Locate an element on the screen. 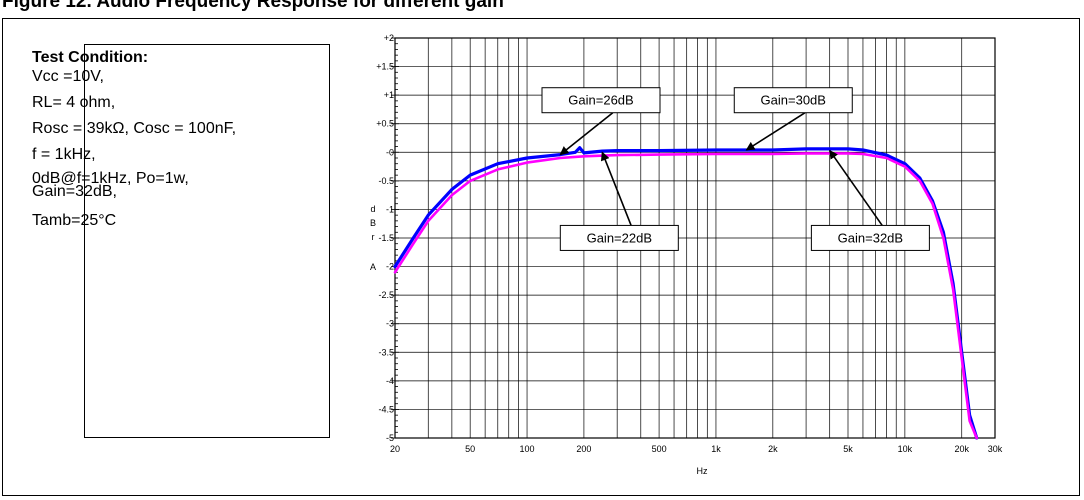 The height and width of the screenshot is (500, 1084). y-axis-label: d B r A is located at coordinates (373, 238).